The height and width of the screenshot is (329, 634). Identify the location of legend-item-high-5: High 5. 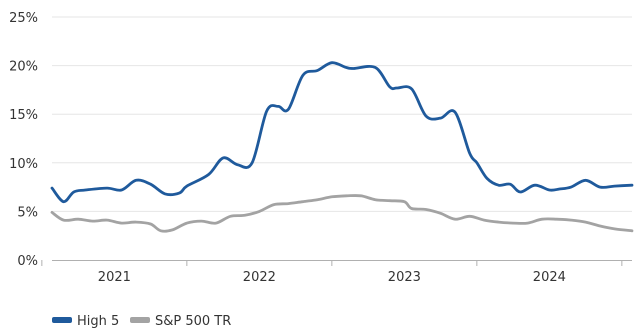
(85, 321).